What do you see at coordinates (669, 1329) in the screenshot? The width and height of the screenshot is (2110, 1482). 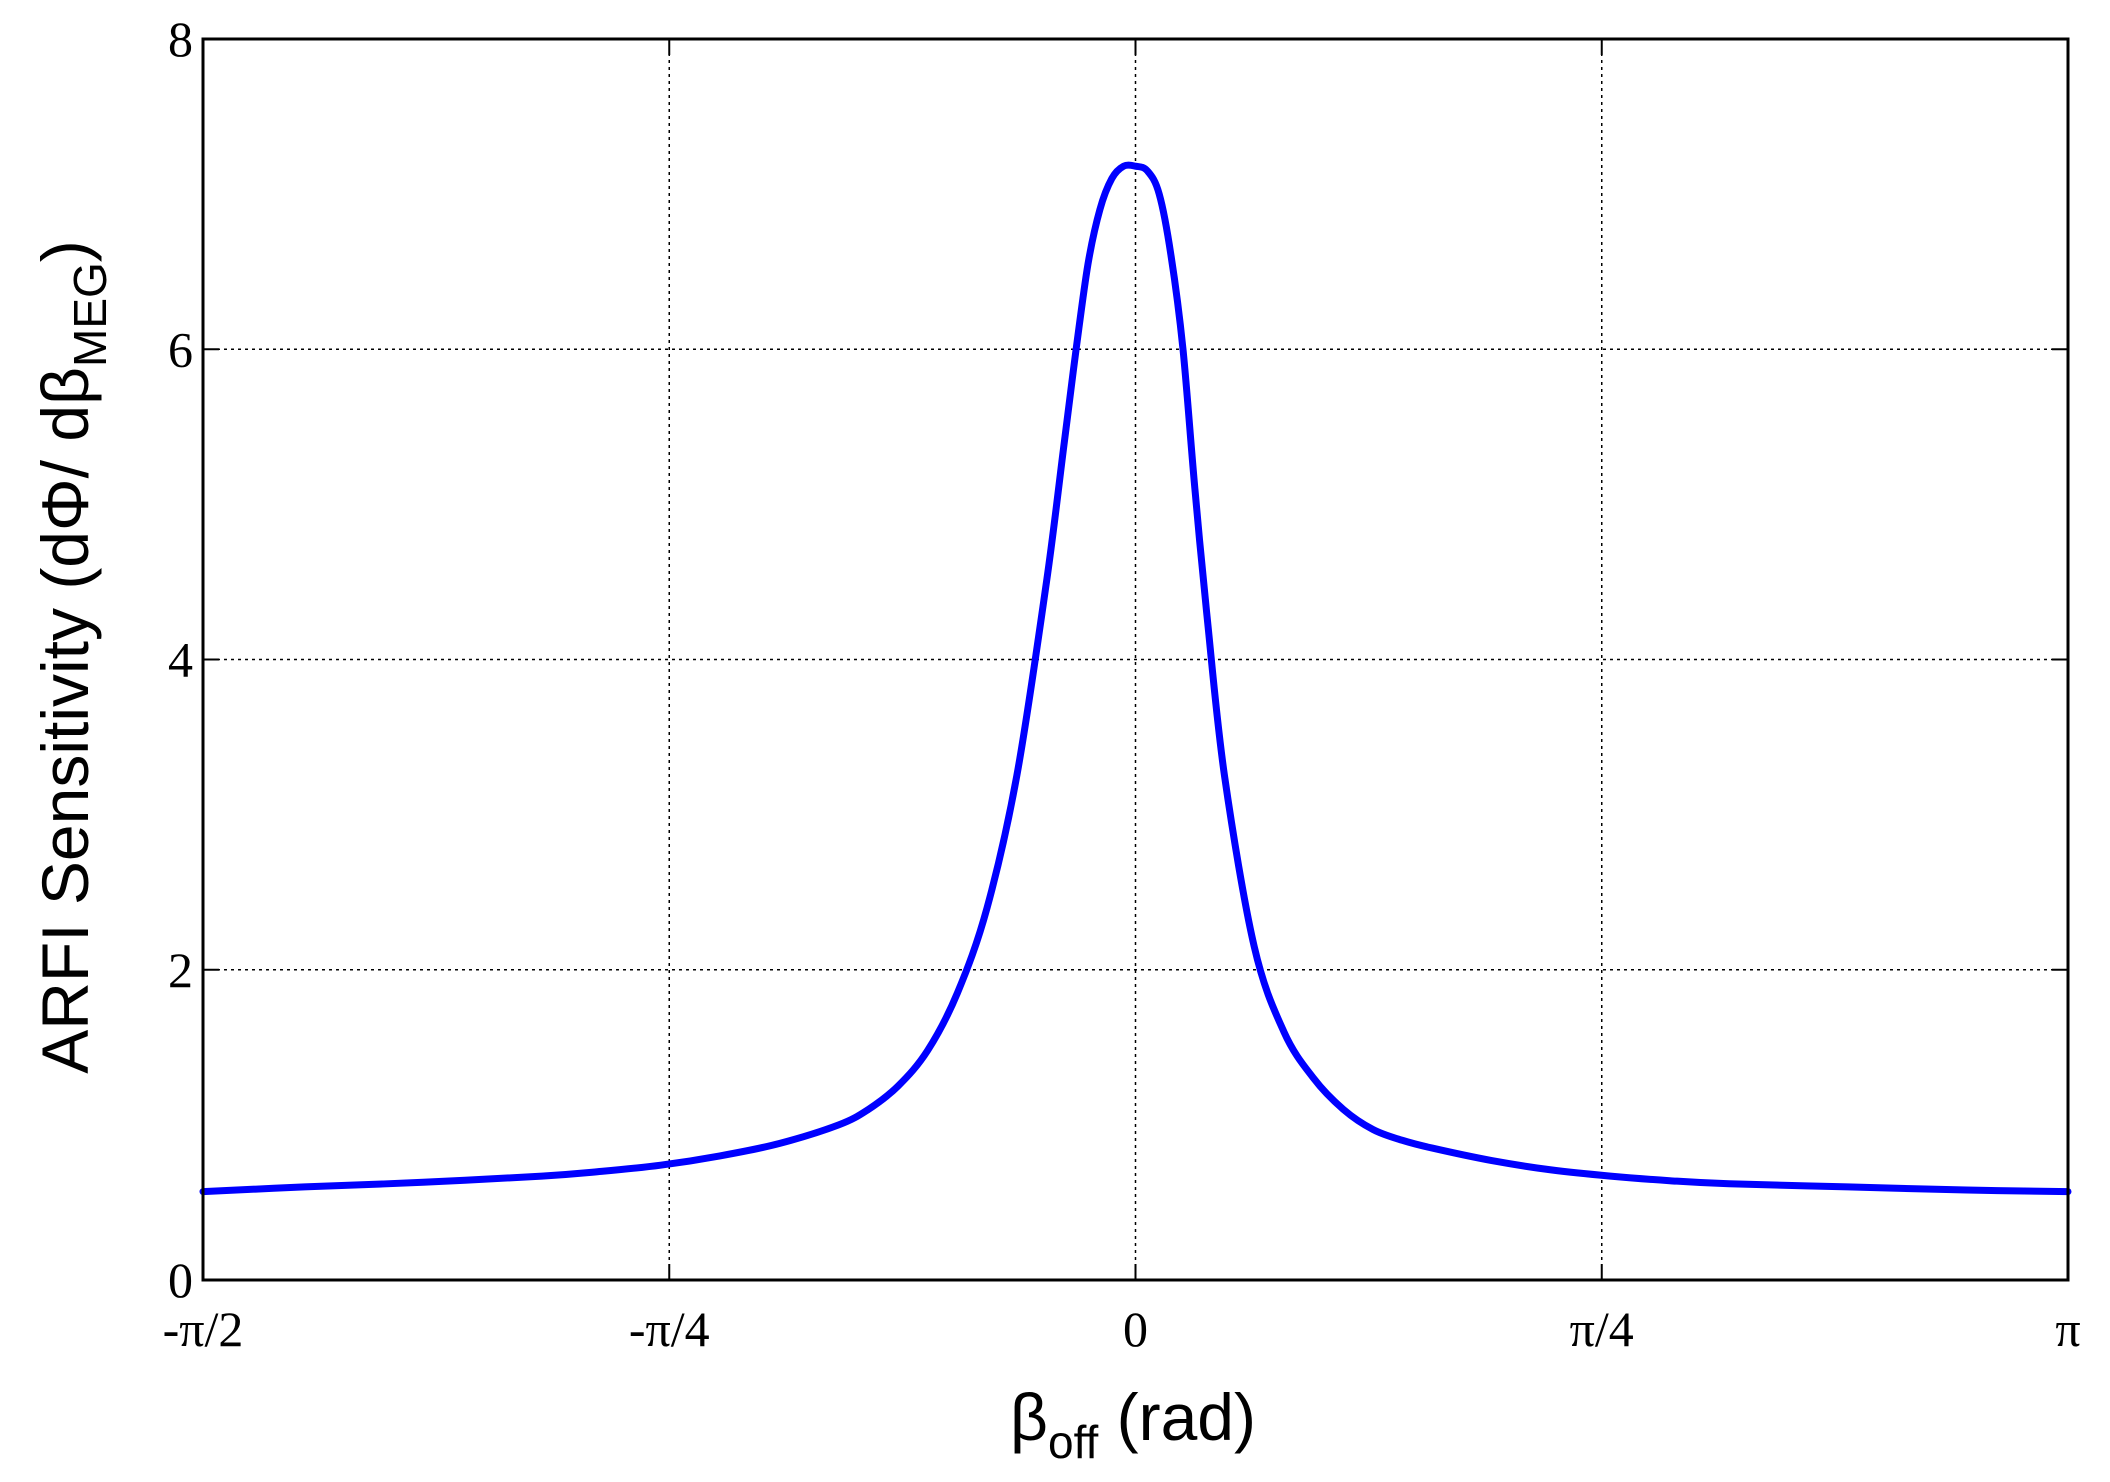 I see `x-tick-label: -π/4` at bounding box center [669, 1329].